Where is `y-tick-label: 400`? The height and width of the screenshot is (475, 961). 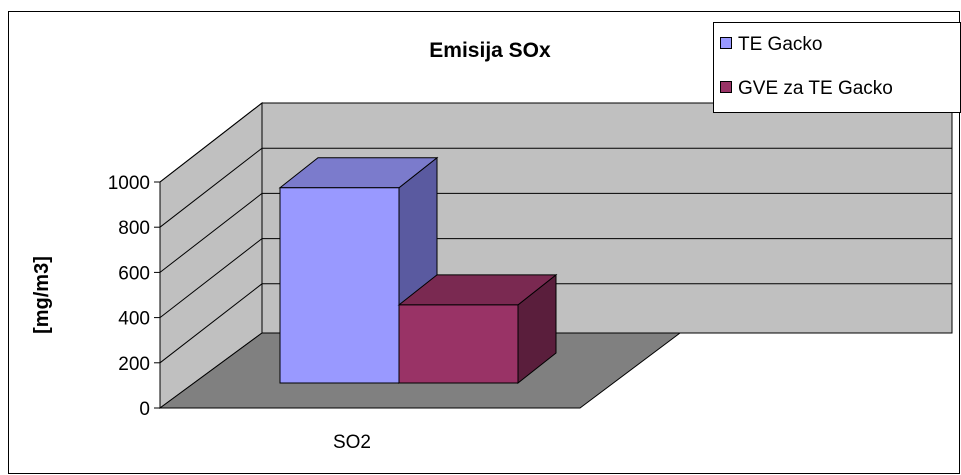
y-tick-label: 400 is located at coordinates (134, 319).